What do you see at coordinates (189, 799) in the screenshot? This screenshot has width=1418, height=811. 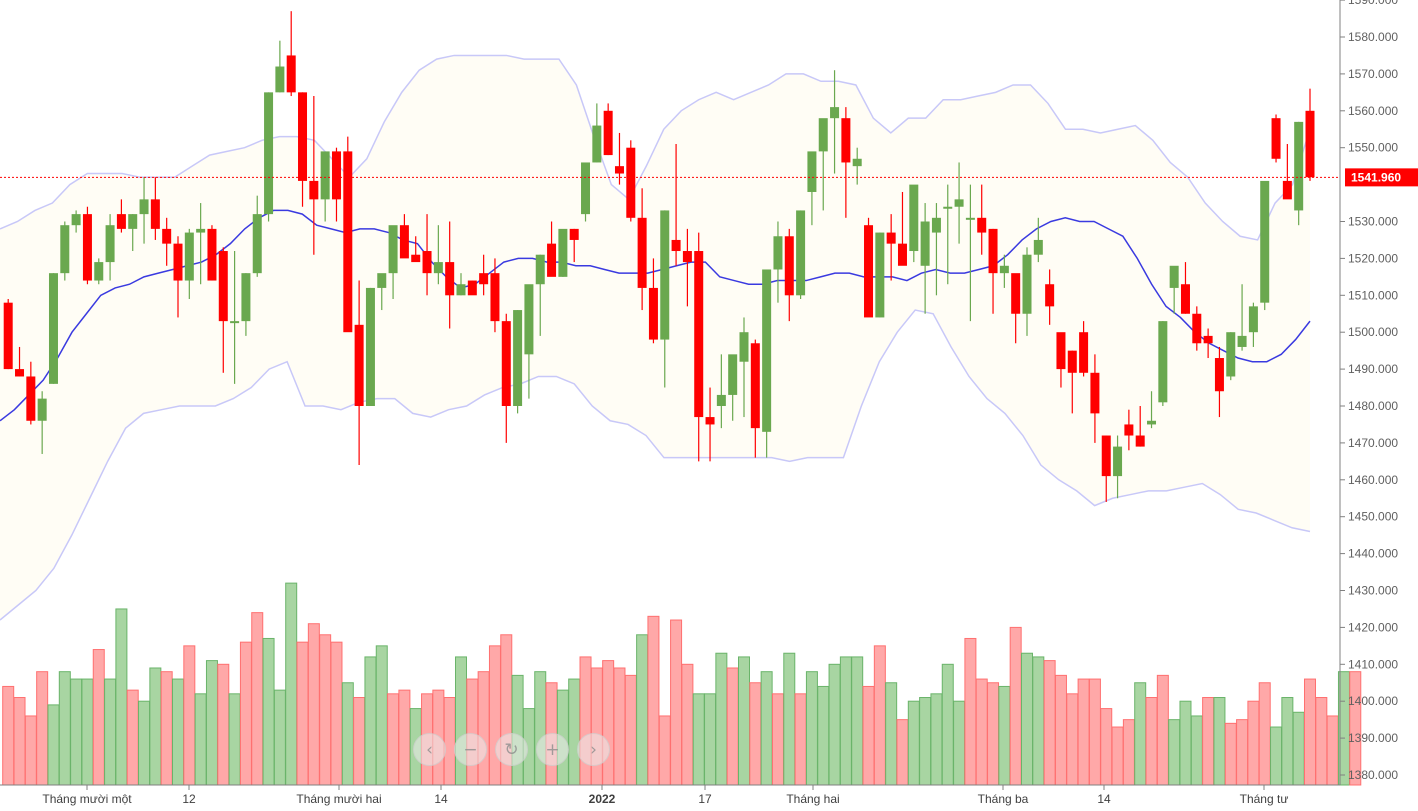 I see `svg-text: 12` at bounding box center [189, 799].